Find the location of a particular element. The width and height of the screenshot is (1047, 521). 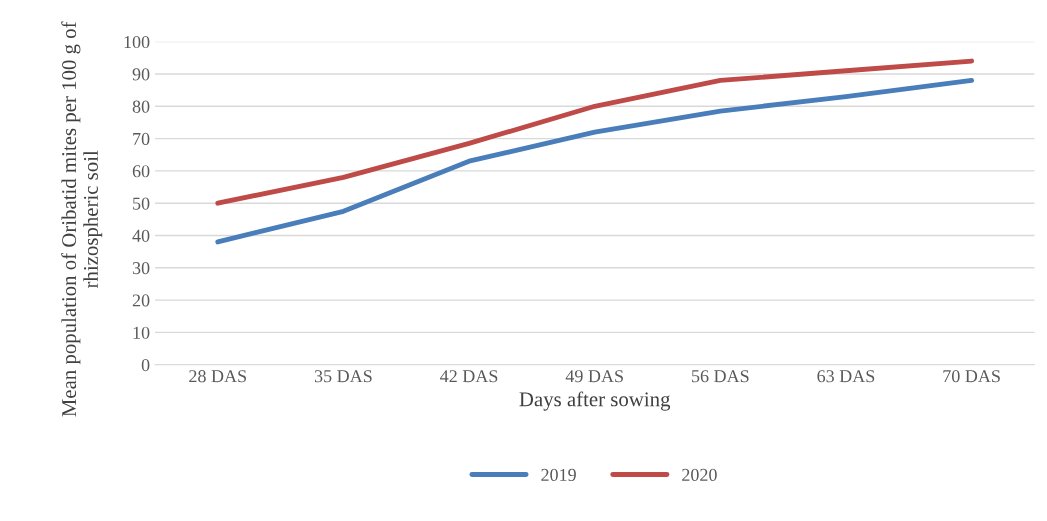

legend-label: 2020 is located at coordinates (699, 474).